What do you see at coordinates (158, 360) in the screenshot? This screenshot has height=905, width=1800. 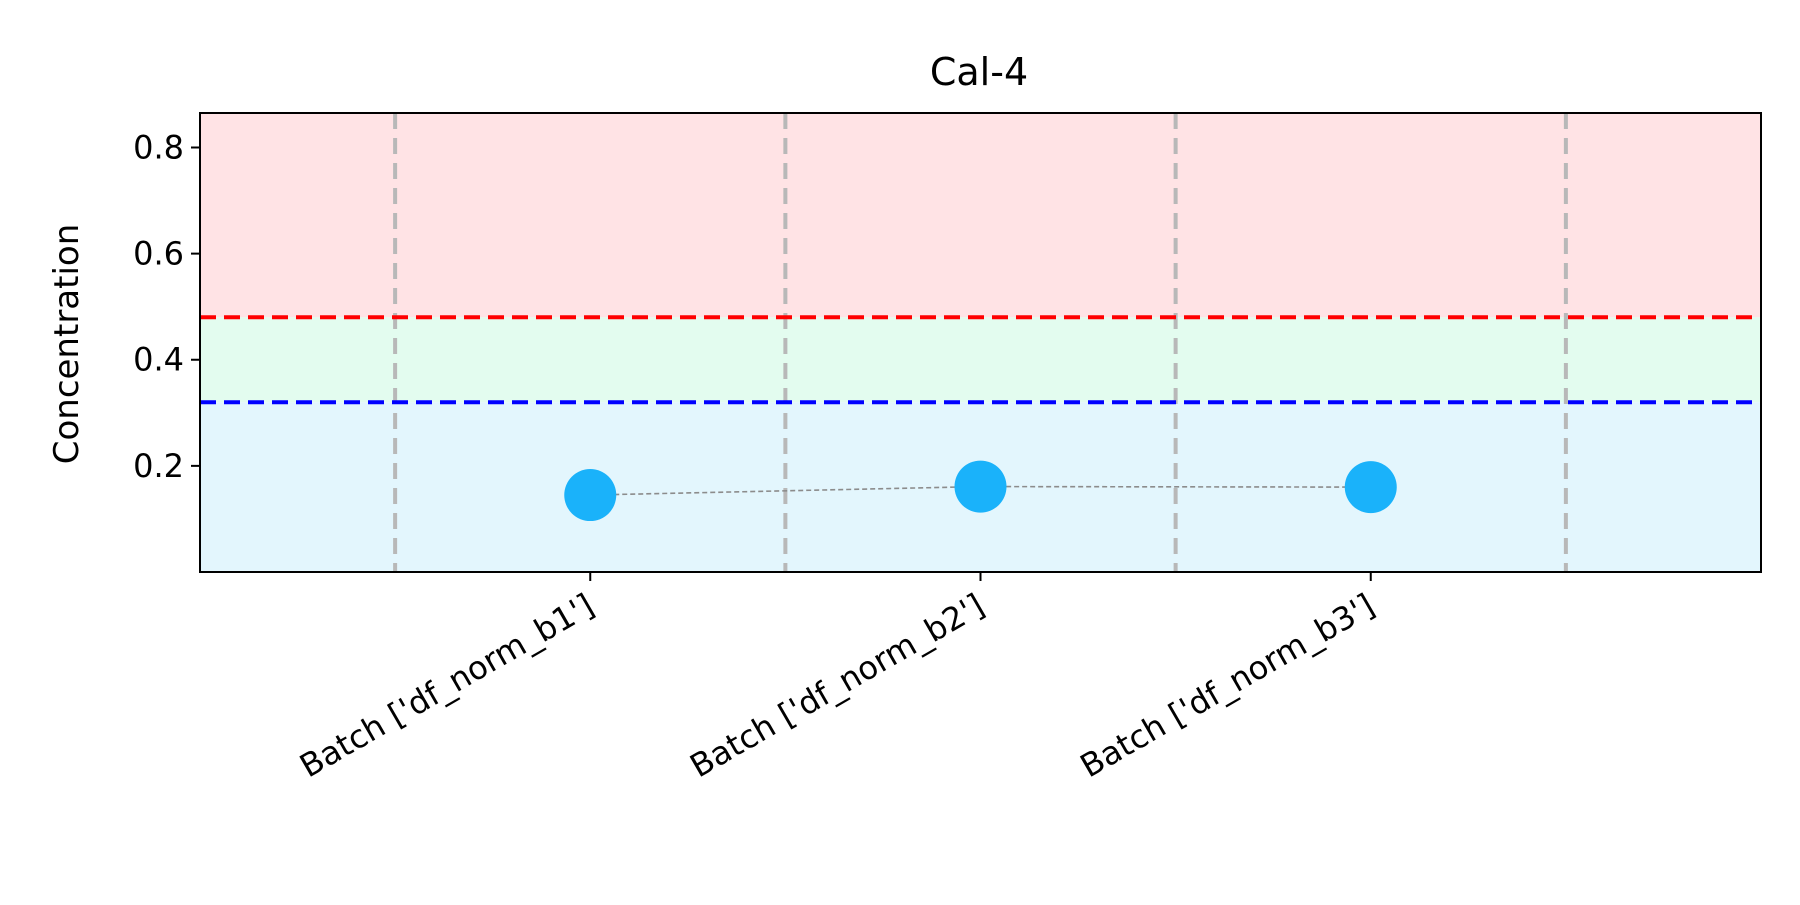 I see `y-tick-label-1: 0.4` at bounding box center [158, 360].